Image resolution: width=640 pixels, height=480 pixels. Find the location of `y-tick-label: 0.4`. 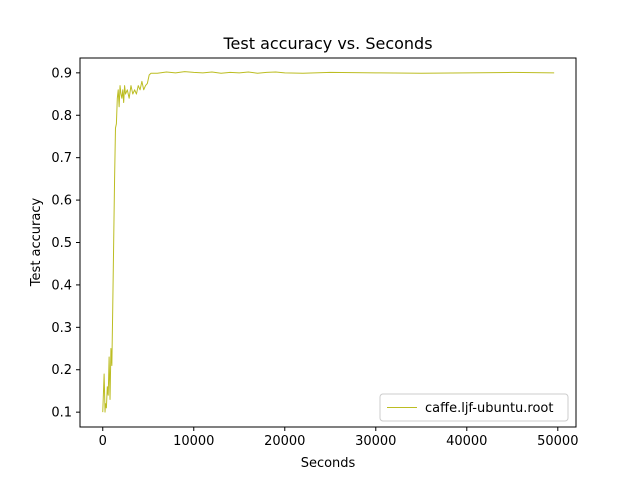

y-tick-label: 0.4 is located at coordinates (61, 285).